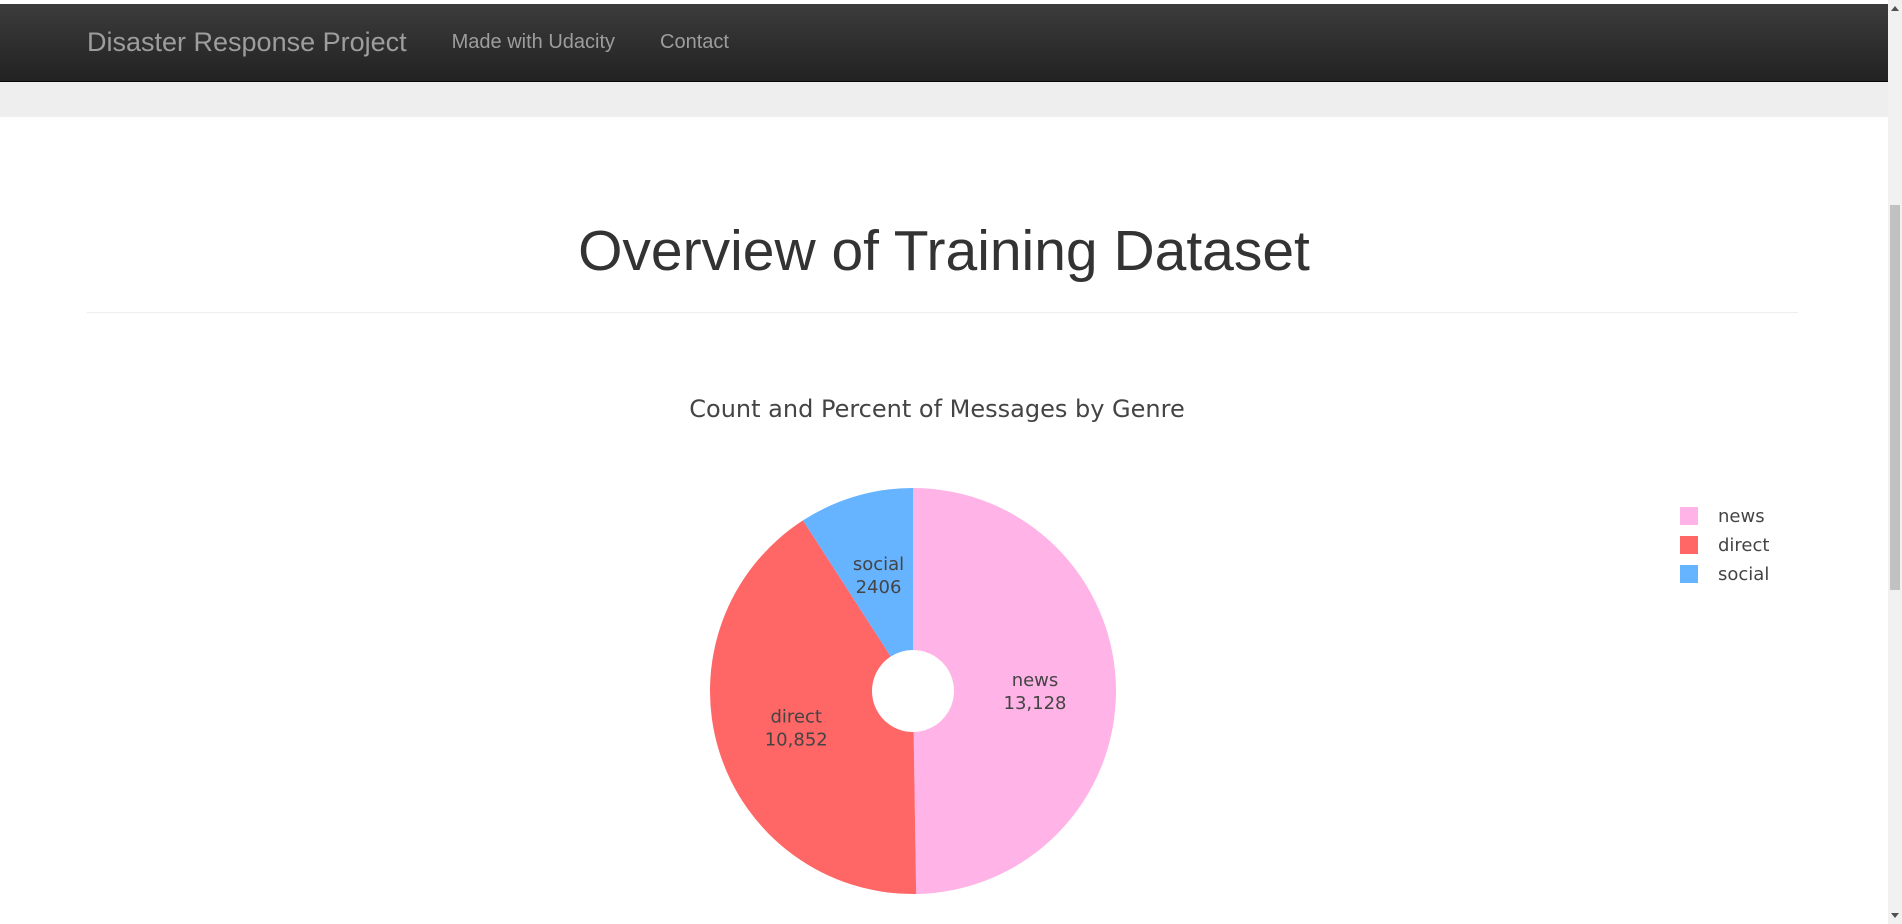 The width and height of the screenshot is (1902, 924). I want to click on nav-link-contact: Contact, so click(694, 42).